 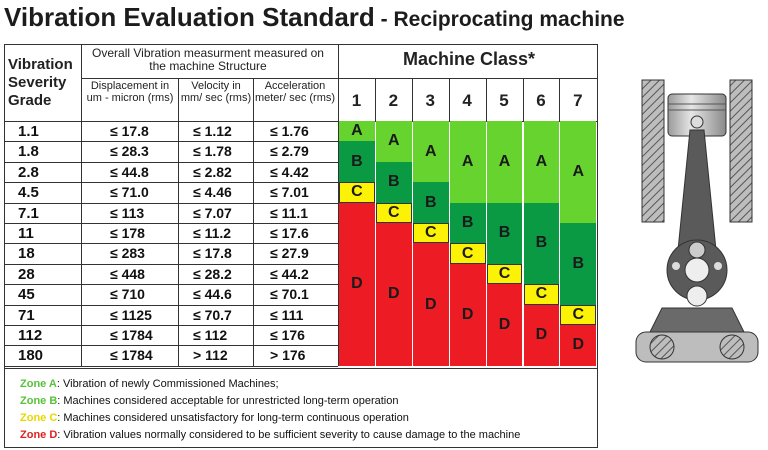 I want to click on displacement-value: ≤ 113, so click(x=127, y=212).